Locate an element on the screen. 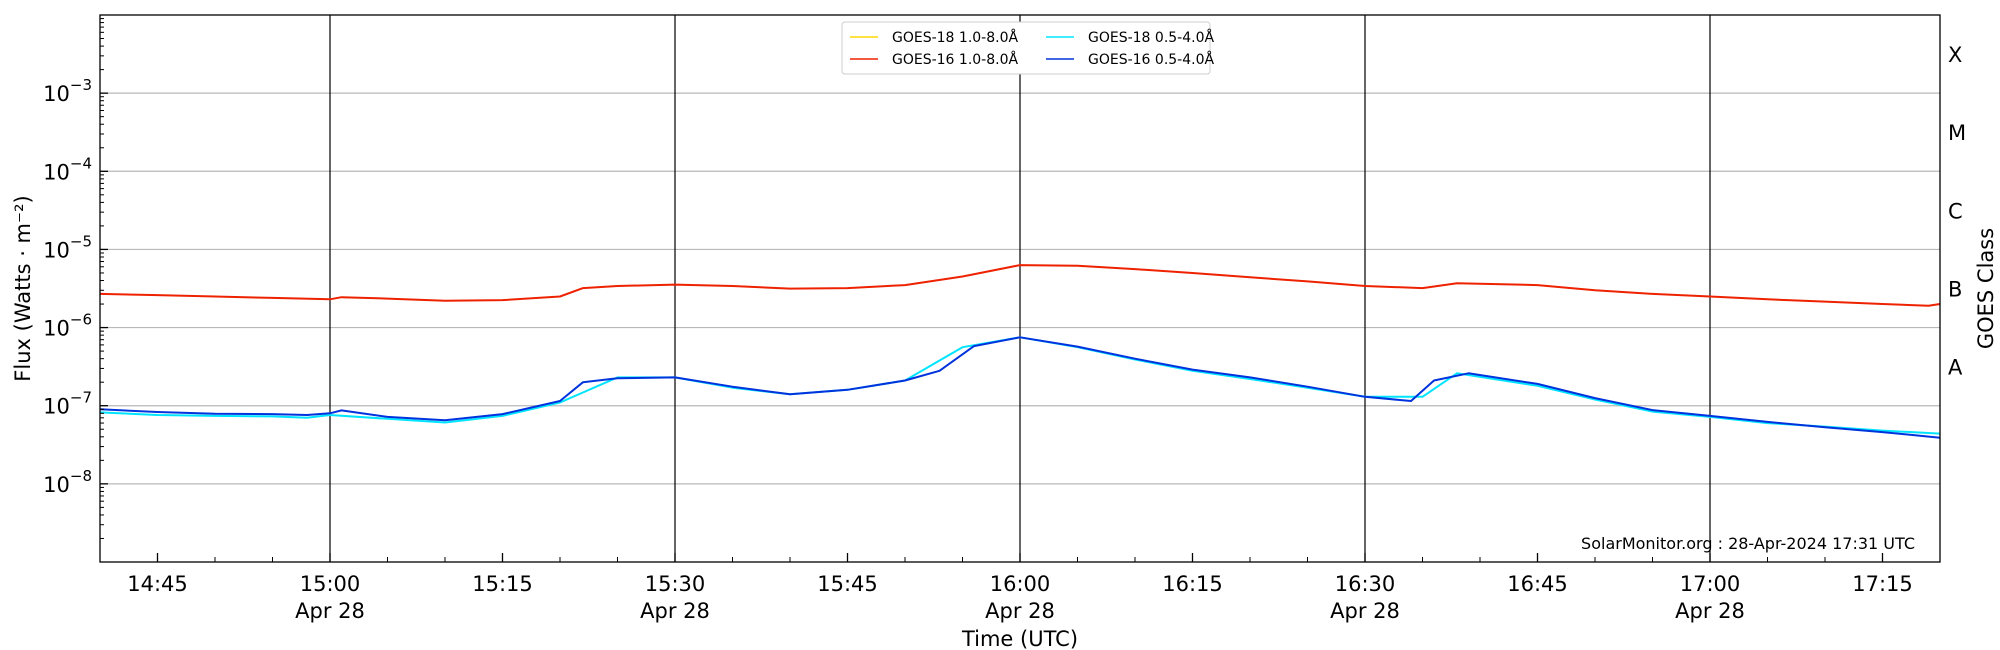 The width and height of the screenshot is (2000, 650). legend-label-2: GOES-16 1.0-8.0Å is located at coordinates (955, 59).